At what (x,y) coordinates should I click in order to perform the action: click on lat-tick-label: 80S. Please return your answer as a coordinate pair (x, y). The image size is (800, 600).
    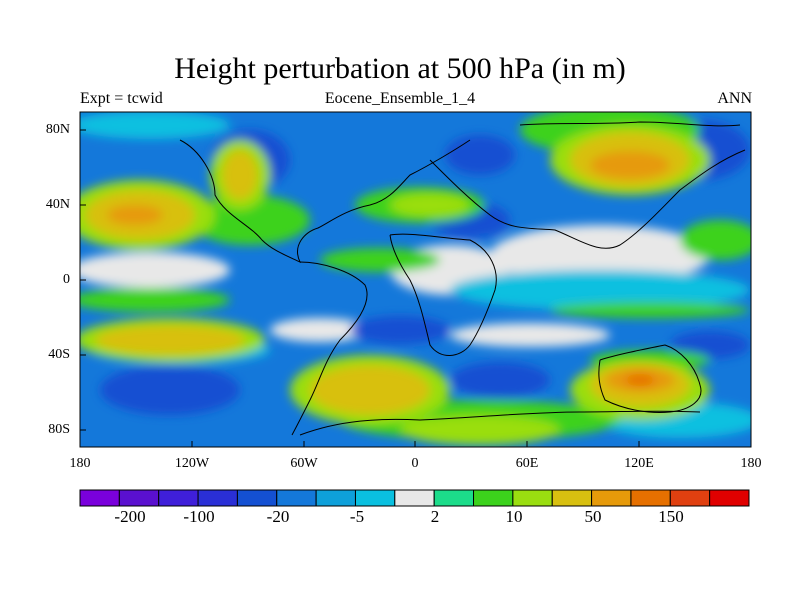
    Looking at the image, I should click on (59, 429).